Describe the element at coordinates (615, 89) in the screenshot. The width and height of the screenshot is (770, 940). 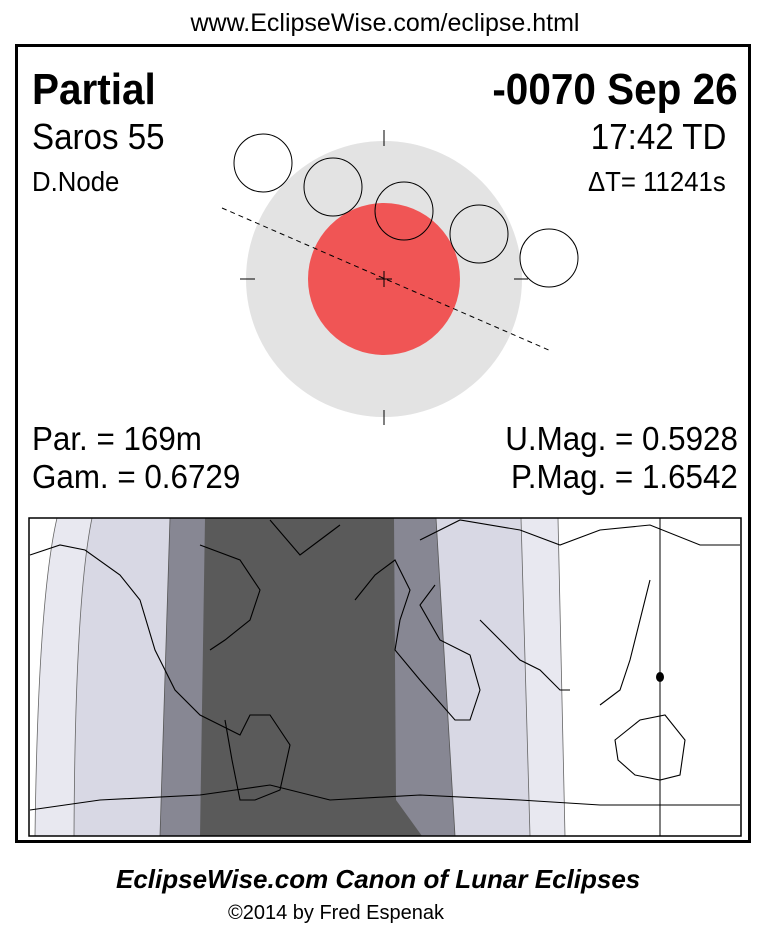
I see `eclipse-date: -0070 Sep 26` at that location.